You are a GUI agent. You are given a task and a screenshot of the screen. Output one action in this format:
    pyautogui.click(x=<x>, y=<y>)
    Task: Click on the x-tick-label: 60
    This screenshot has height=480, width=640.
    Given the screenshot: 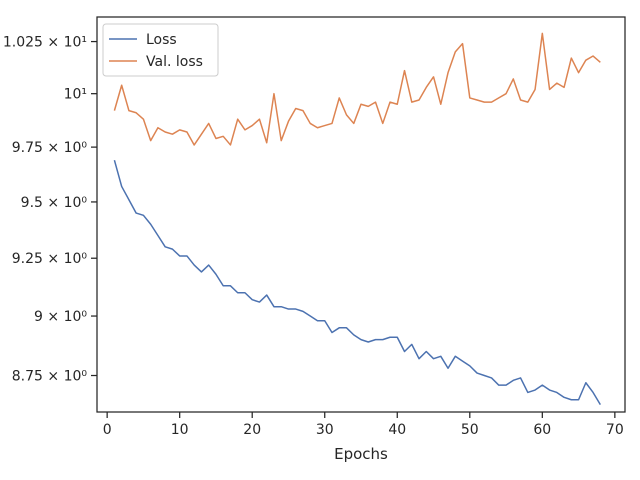 What is the action you would take?
    pyautogui.click(x=542, y=430)
    